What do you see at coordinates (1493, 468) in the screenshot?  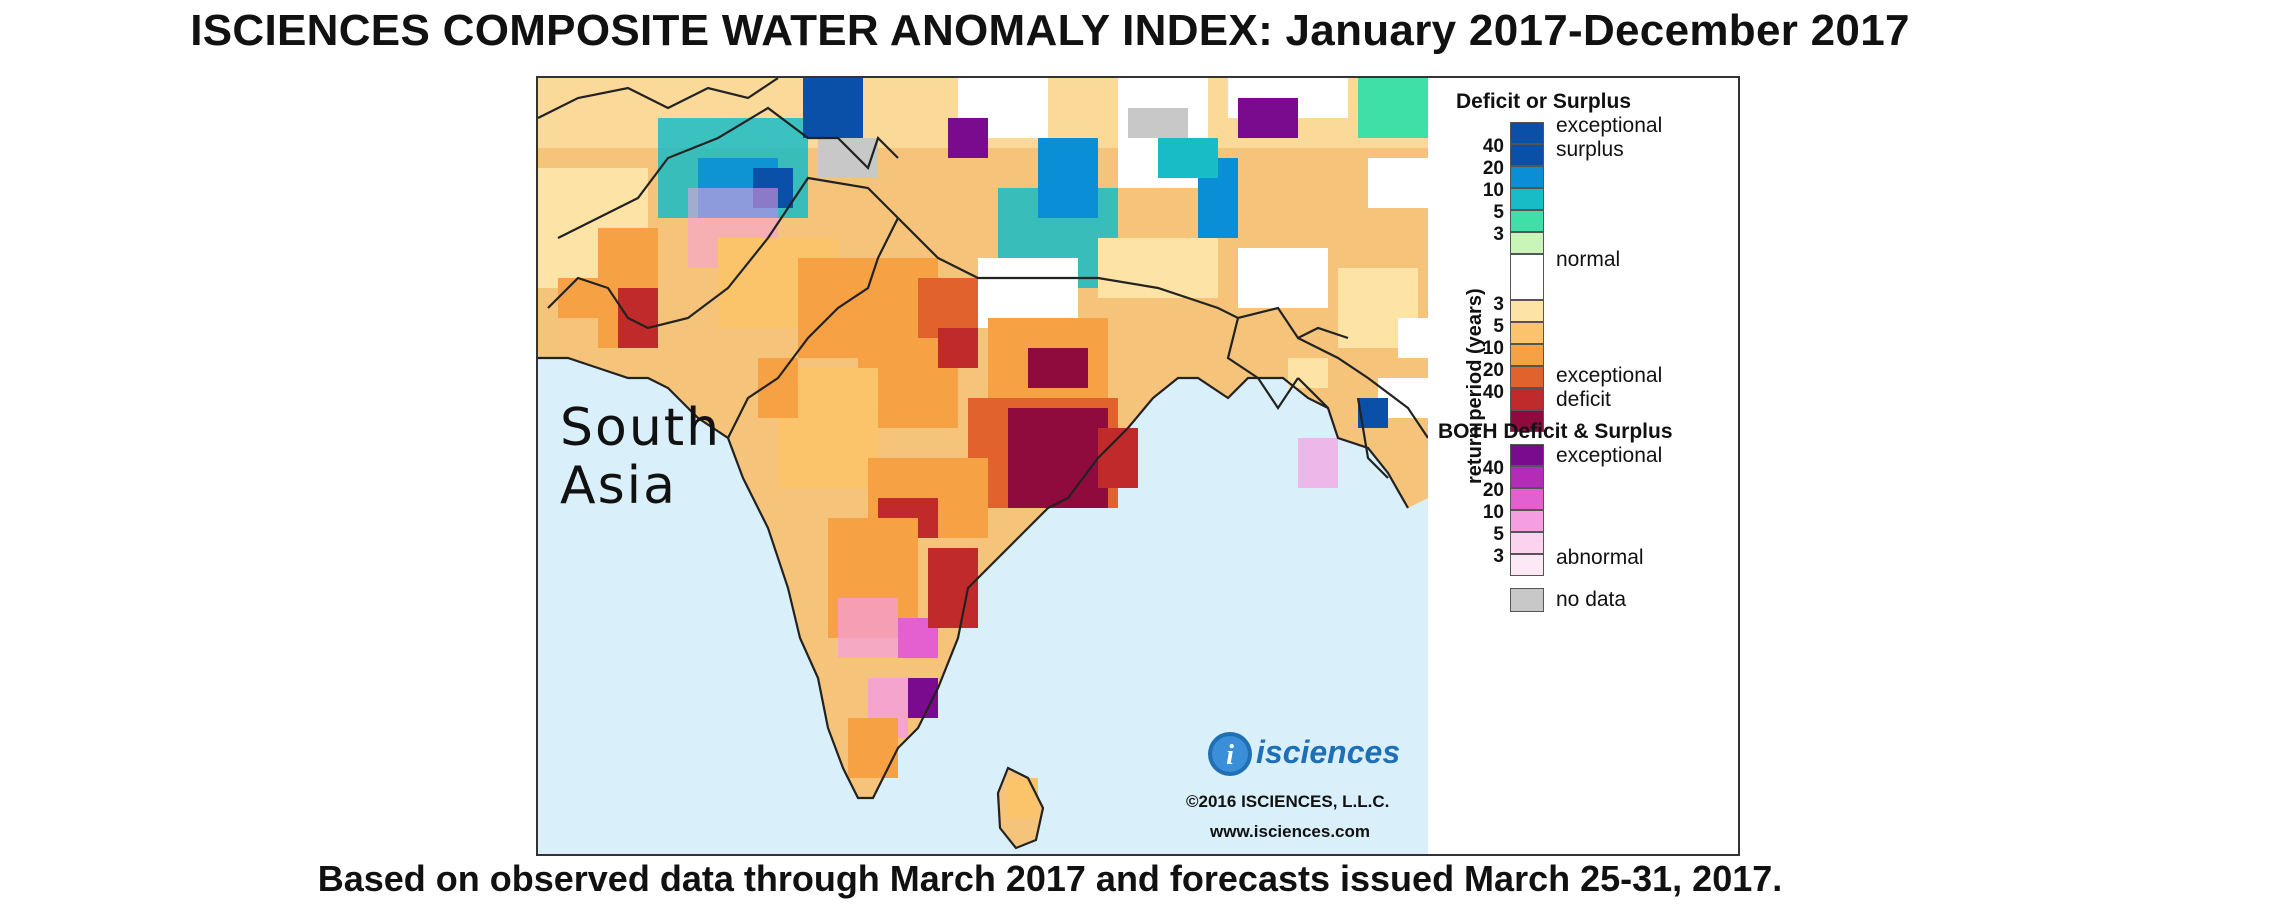 I see `both-tick-40: 40` at bounding box center [1493, 468].